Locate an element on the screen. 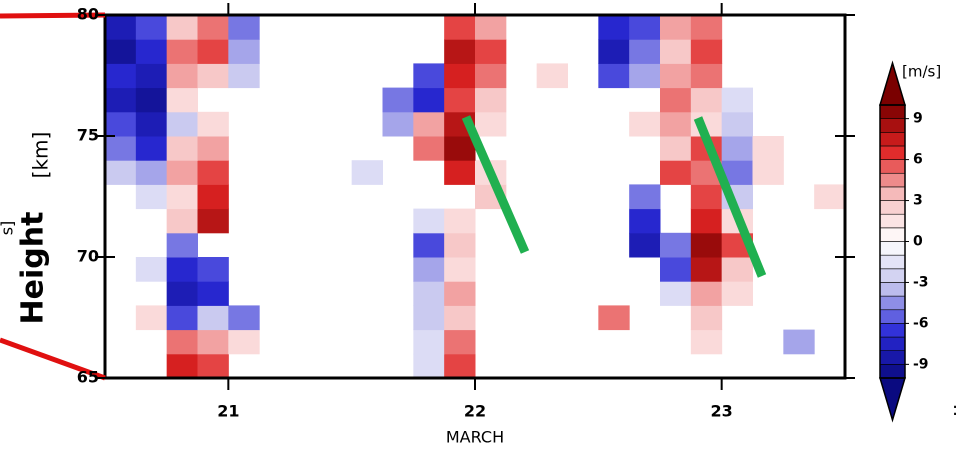 This screenshot has width=965, height=453. colorbar-tick-label: 3 is located at coordinates (918, 201).